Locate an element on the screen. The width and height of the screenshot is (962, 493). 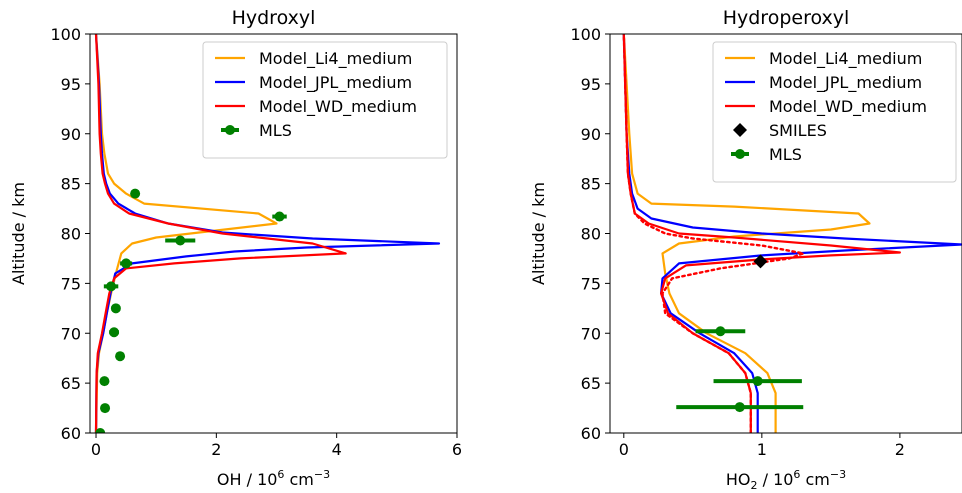
legend-entry: Model_Li4_medium is located at coordinates (313, 59).